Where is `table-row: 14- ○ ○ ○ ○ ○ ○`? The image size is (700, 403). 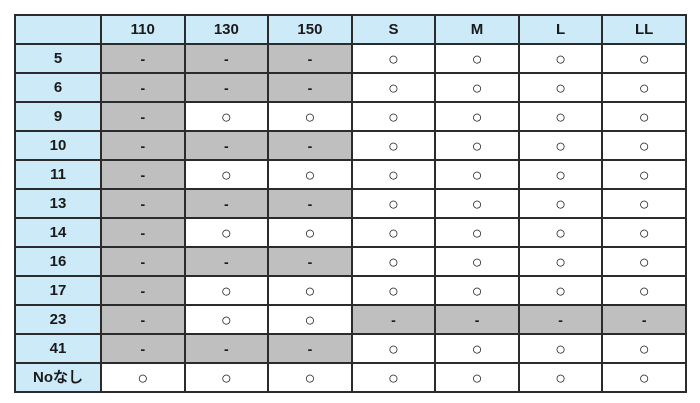 table-row: 14- ○ ○ ○ ○ ○ ○ is located at coordinates (350, 232).